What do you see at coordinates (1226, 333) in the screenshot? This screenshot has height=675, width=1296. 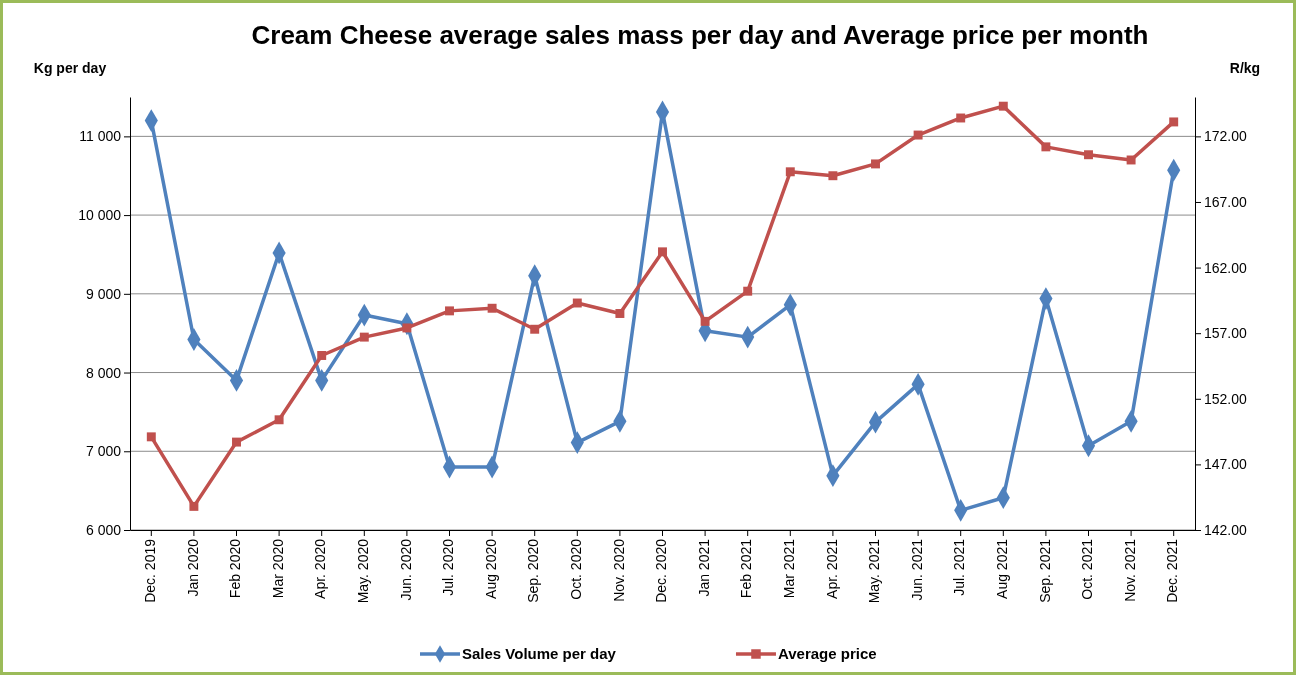 I see `y2-tick-label: 157.00` at bounding box center [1226, 333].